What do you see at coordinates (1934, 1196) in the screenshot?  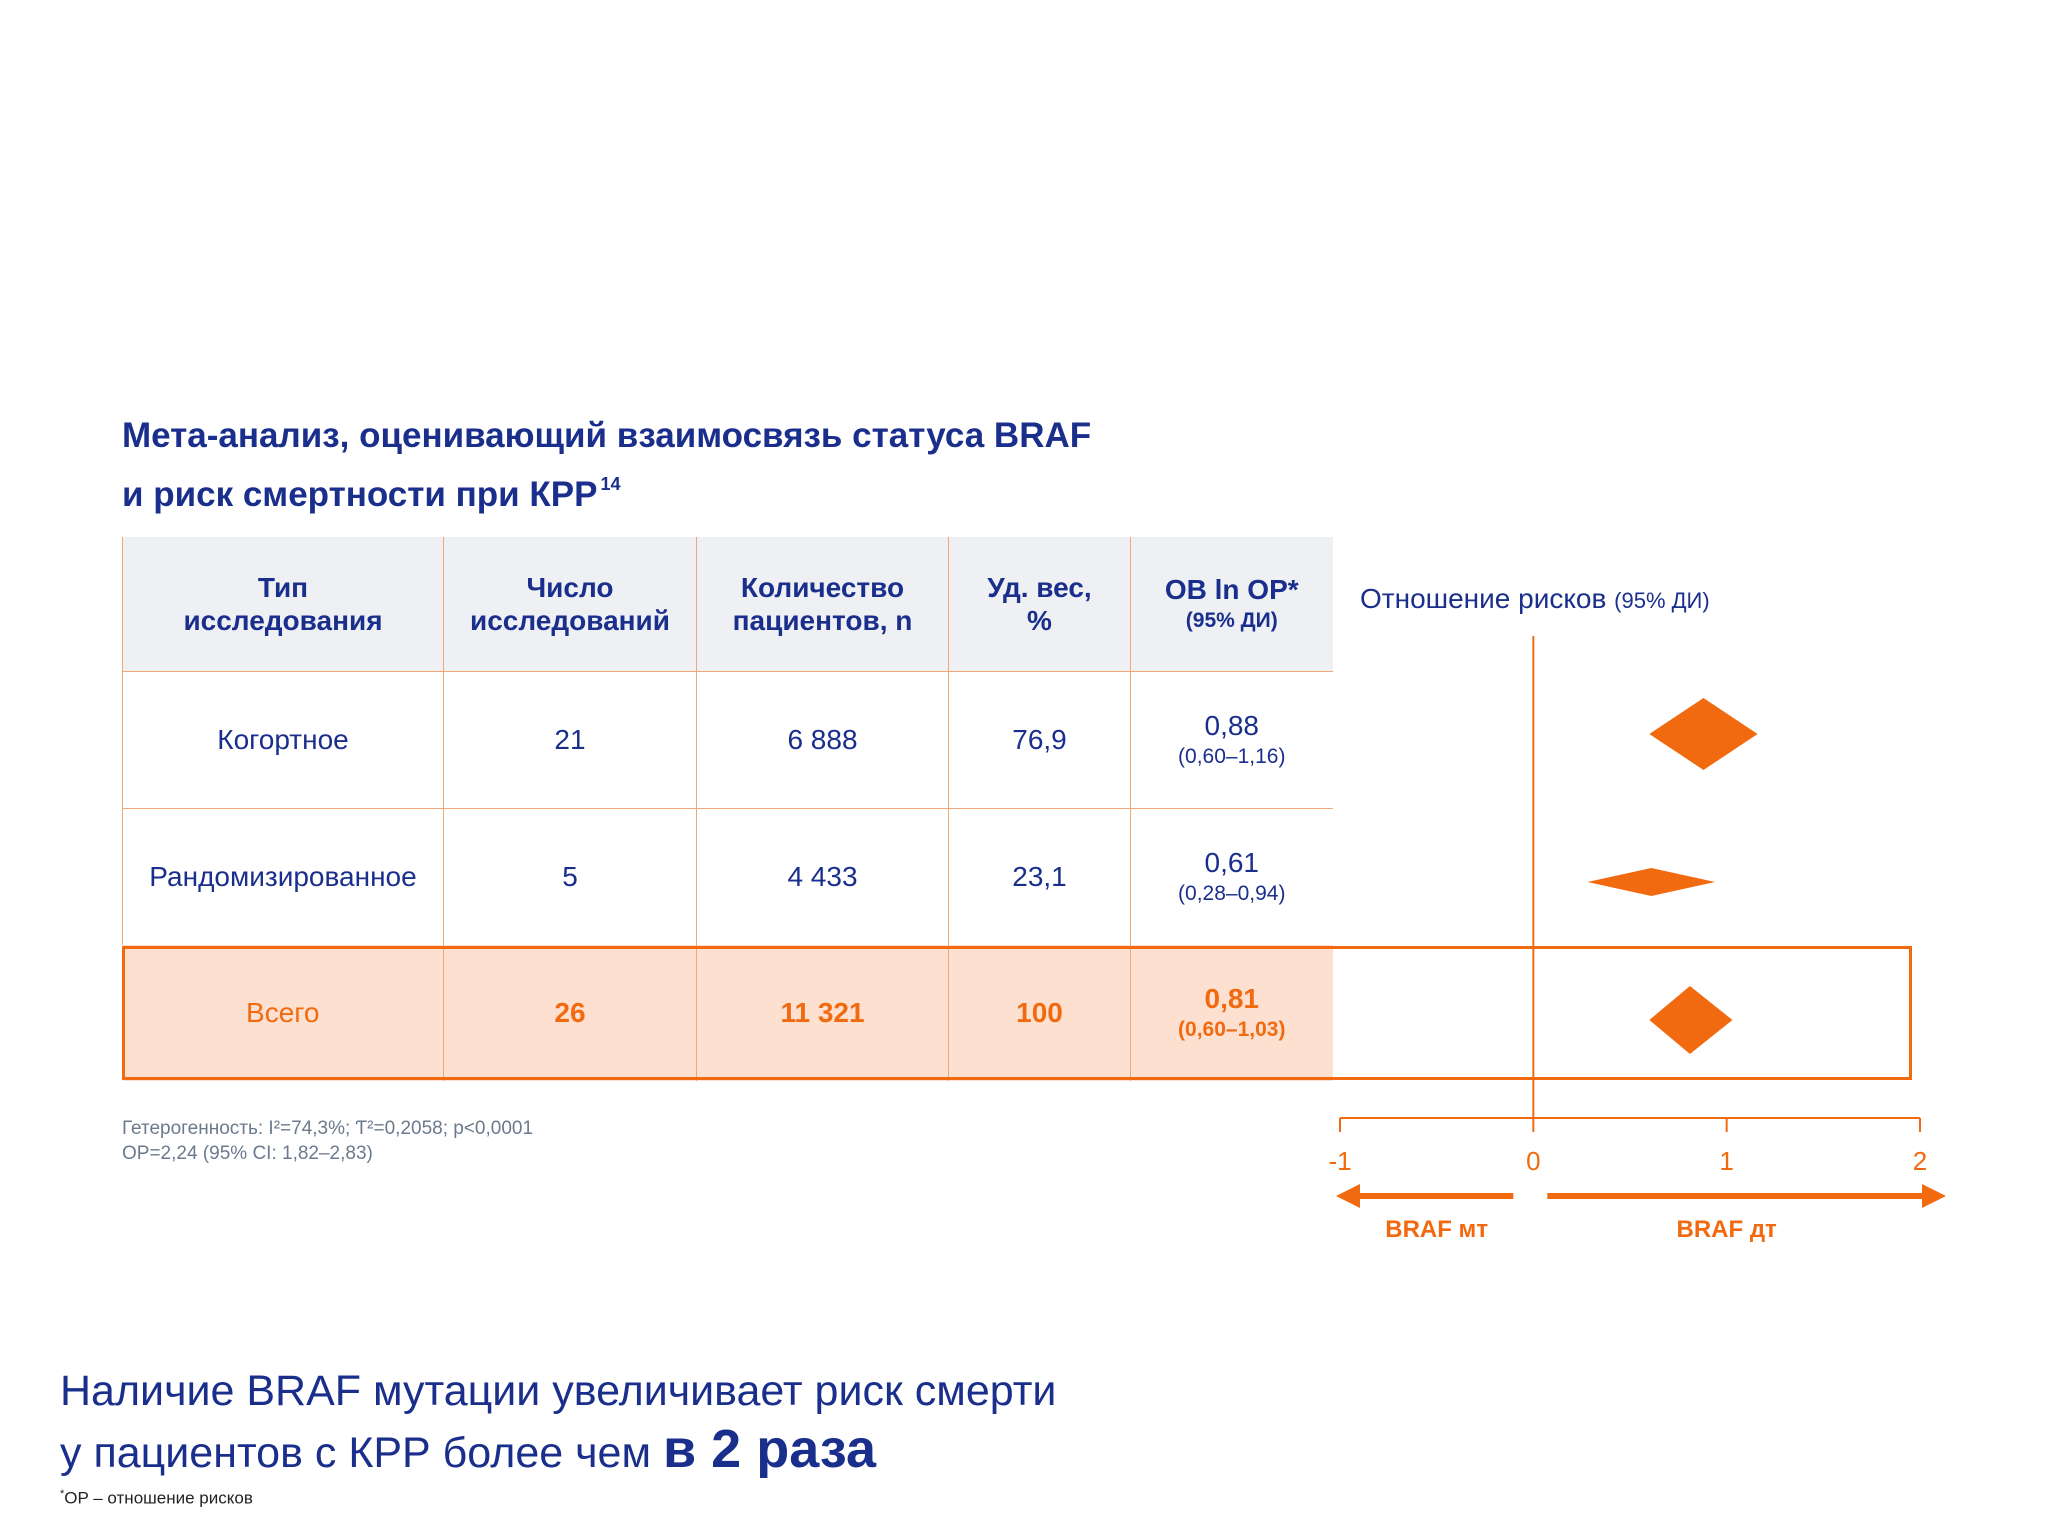 I see `arrow-right-head` at bounding box center [1934, 1196].